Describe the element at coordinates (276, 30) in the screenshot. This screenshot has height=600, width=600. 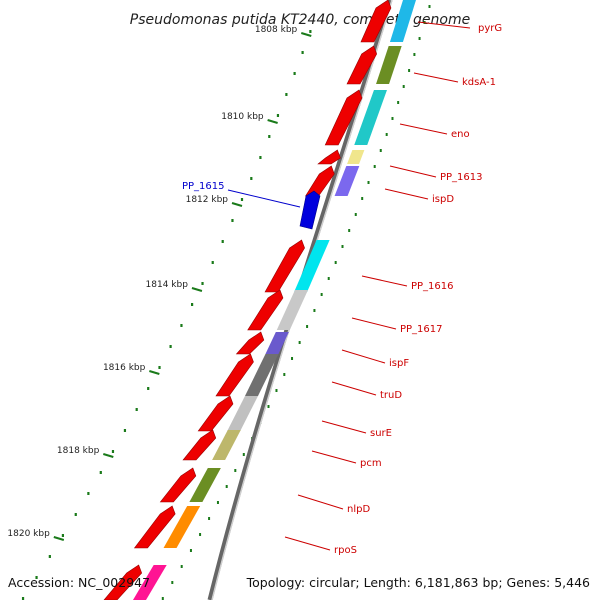
I see `kbp-label: 1808 kbp` at that location.